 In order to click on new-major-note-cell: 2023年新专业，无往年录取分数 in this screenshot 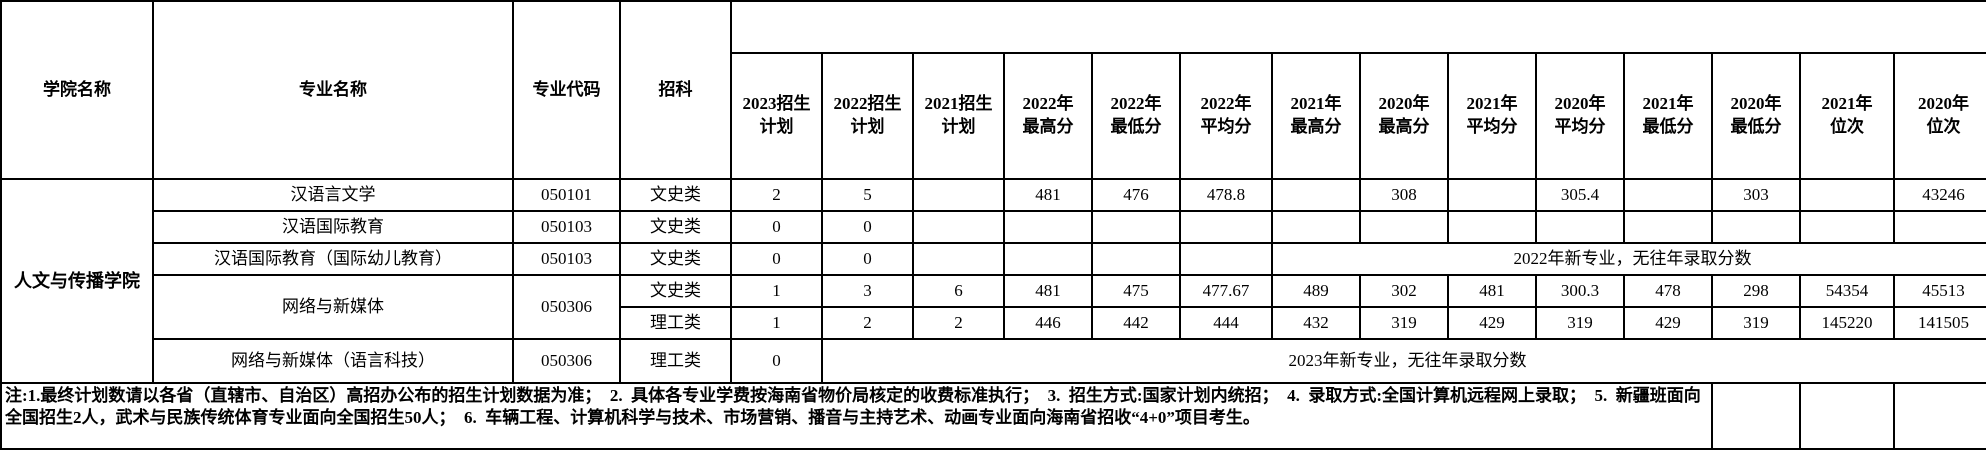, I will do `click(1403, 361)`.